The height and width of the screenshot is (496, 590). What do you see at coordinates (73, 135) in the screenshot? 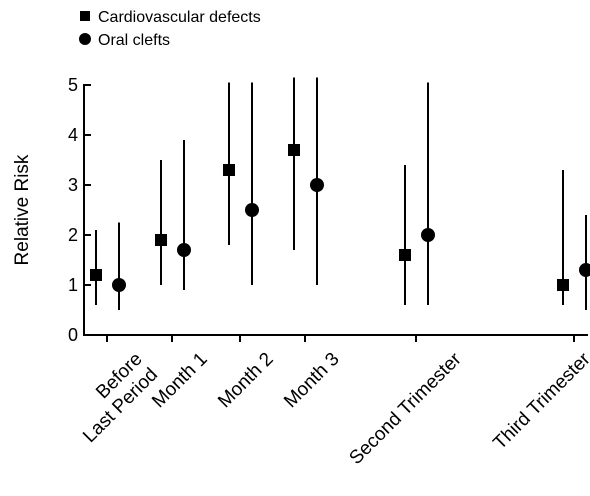
I see `y-tick-label: 4` at bounding box center [73, 135].